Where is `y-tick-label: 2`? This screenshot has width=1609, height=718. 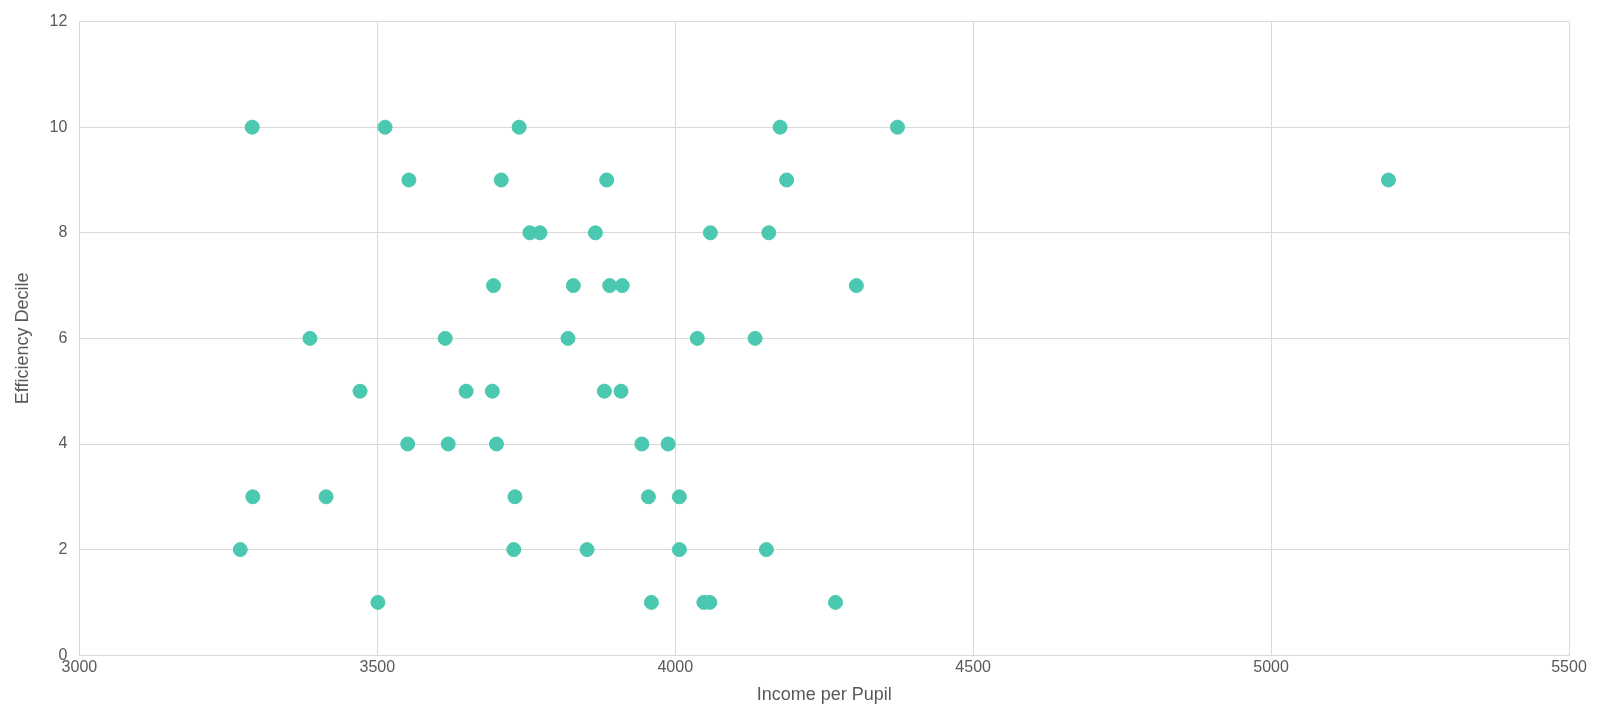 y-tick-label: 2 is located at coordinates (63, 549).